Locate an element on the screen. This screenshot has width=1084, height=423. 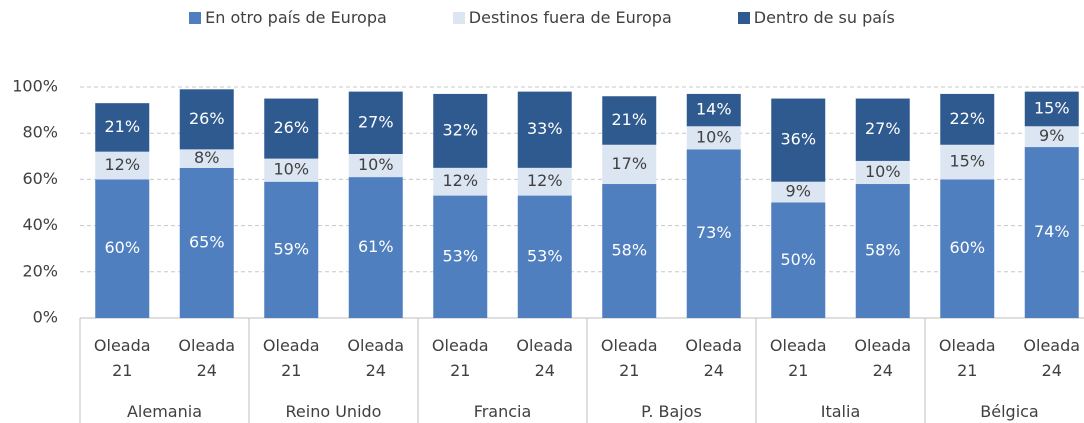
y-tick-label: 60% is located at coordinates (40, 178).